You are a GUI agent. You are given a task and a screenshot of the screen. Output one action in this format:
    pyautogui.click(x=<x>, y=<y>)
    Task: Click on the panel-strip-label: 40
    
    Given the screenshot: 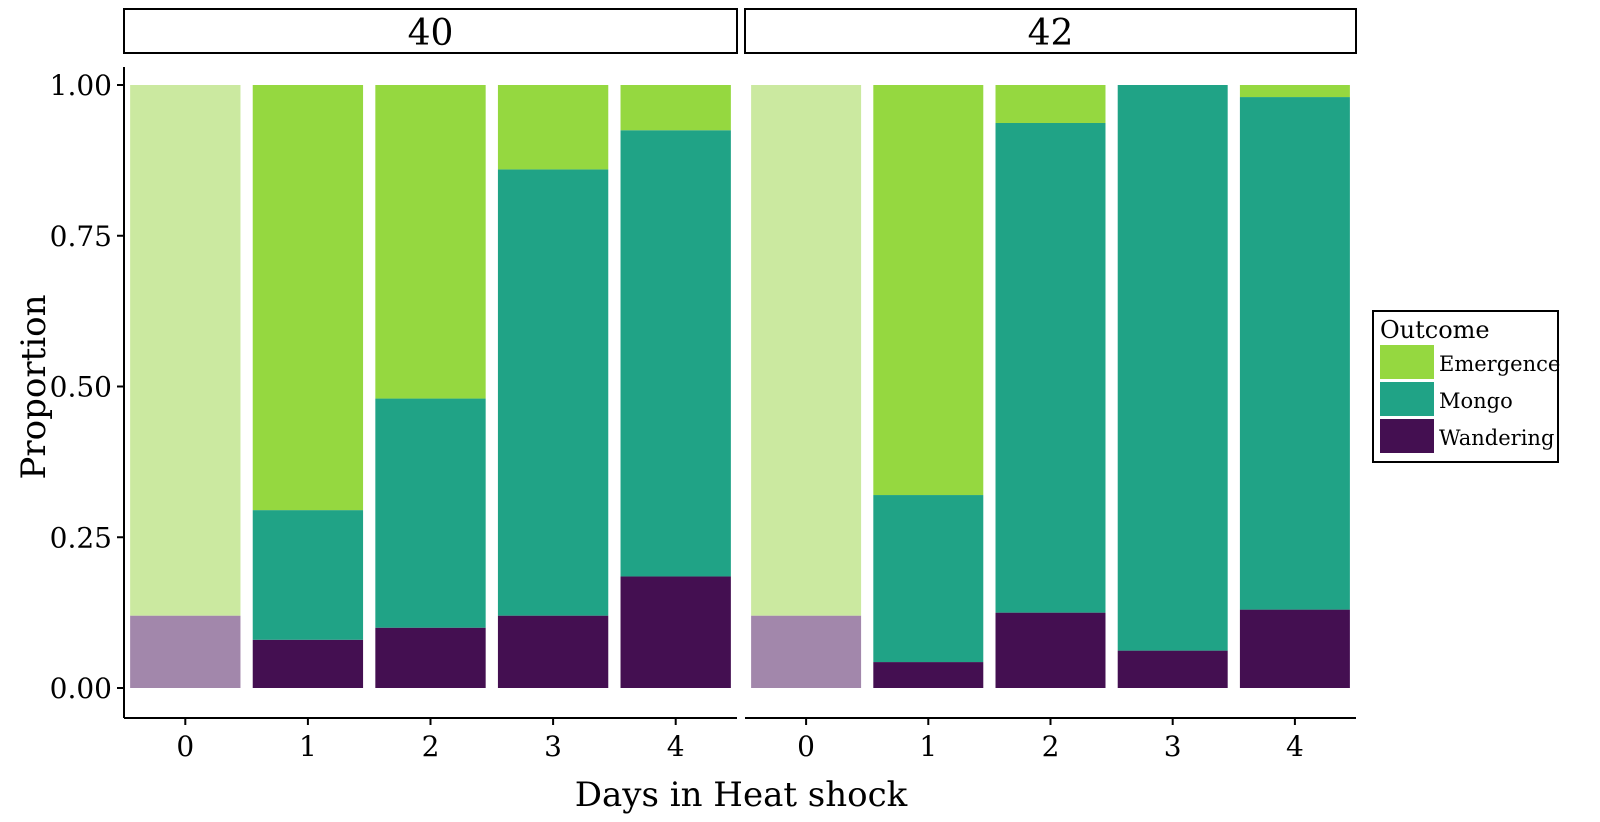 What is the action you would take?
    pyautogui.click(x=431, y=33)
    